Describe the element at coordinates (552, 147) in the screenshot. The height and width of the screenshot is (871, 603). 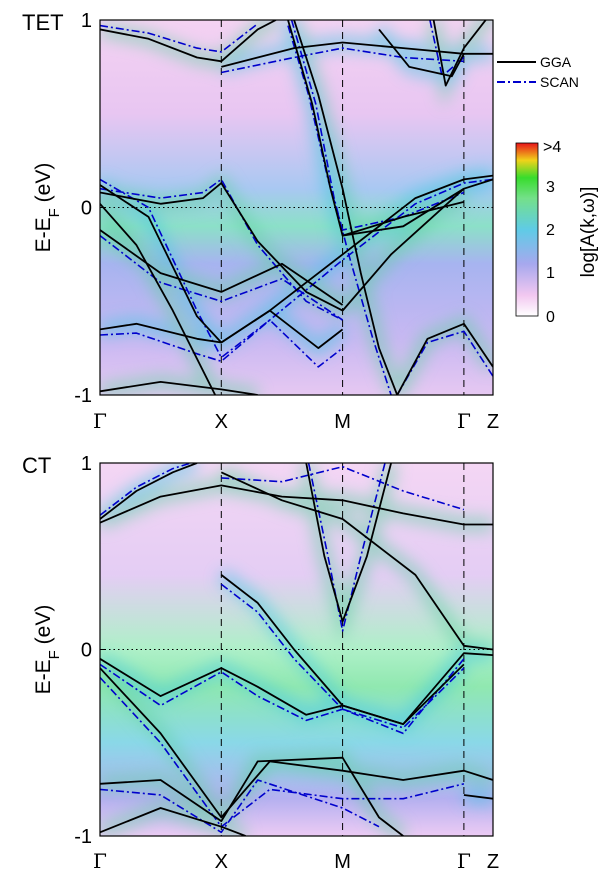
I see `colorbar-tick-4: >4` at that location.